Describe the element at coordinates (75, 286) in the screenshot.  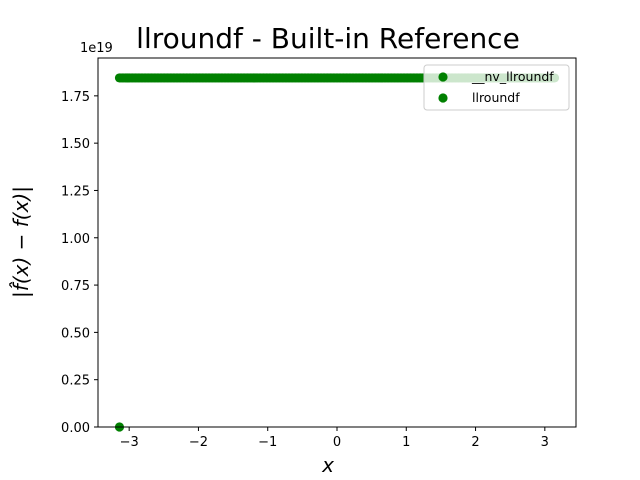
I see `y-tick-label: 0.75` at that location.